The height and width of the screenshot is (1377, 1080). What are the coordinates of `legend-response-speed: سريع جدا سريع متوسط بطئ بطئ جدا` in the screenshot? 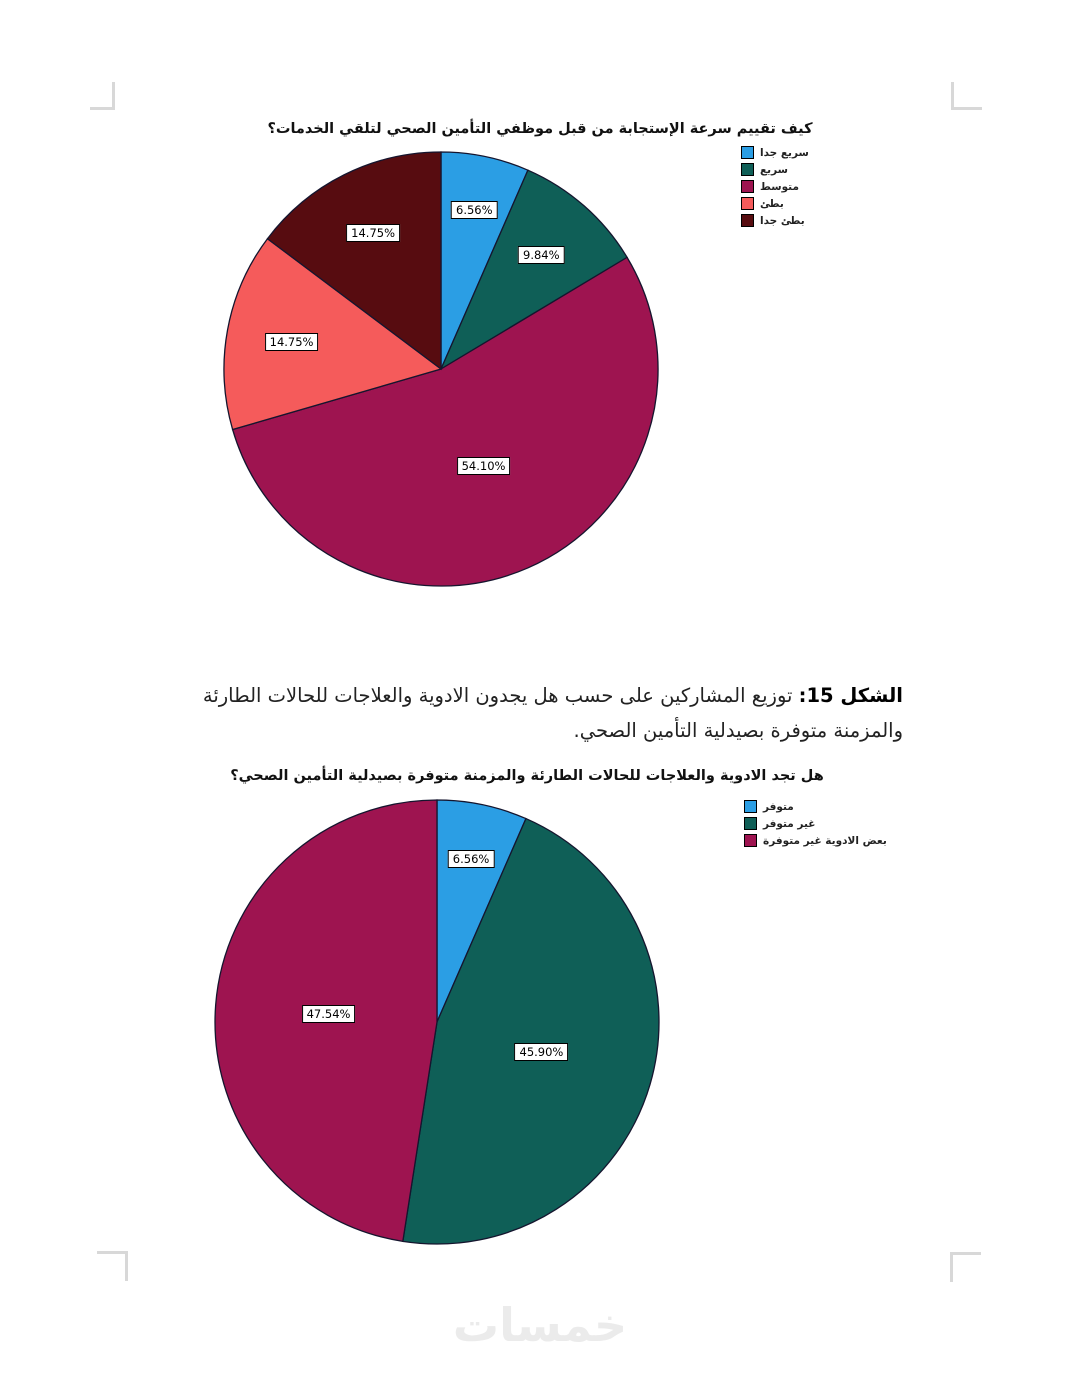 It's located at (775, 186).